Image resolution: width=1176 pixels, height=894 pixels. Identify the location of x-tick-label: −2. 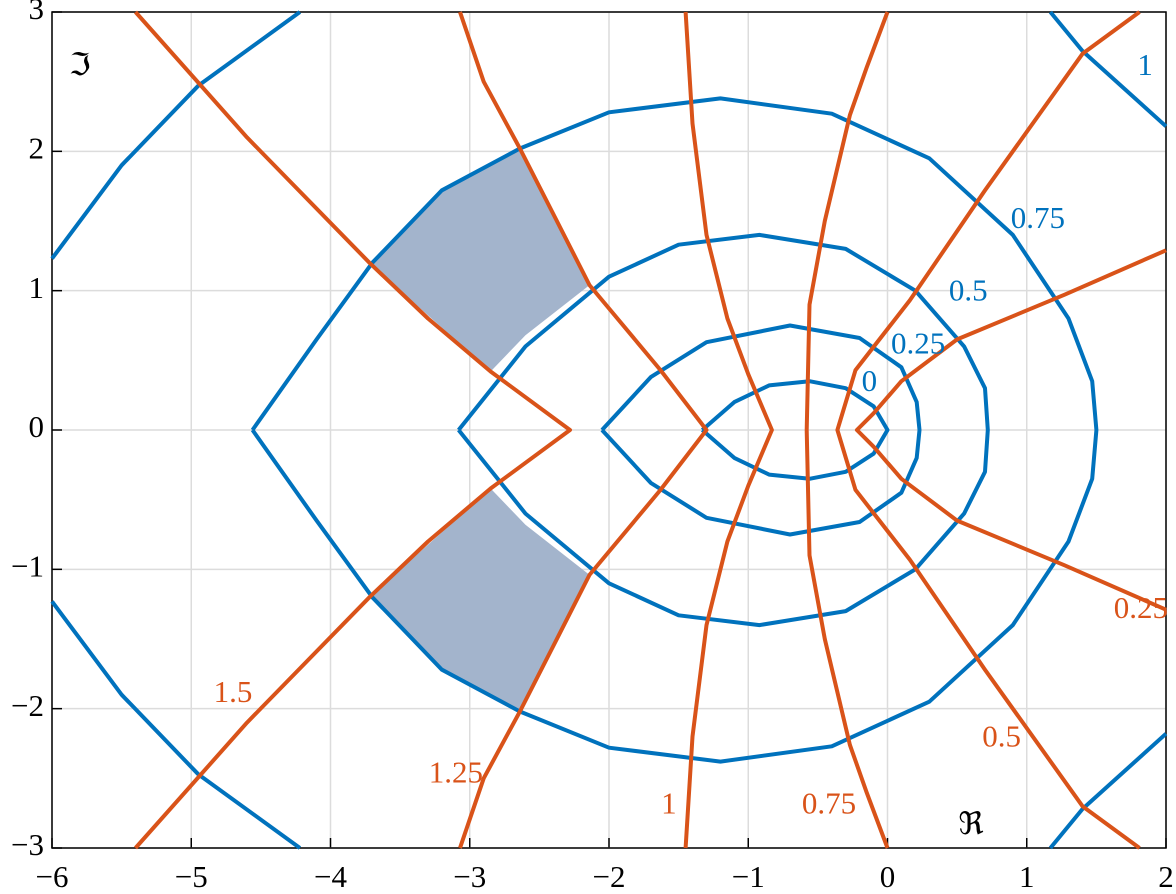
(609, 876).